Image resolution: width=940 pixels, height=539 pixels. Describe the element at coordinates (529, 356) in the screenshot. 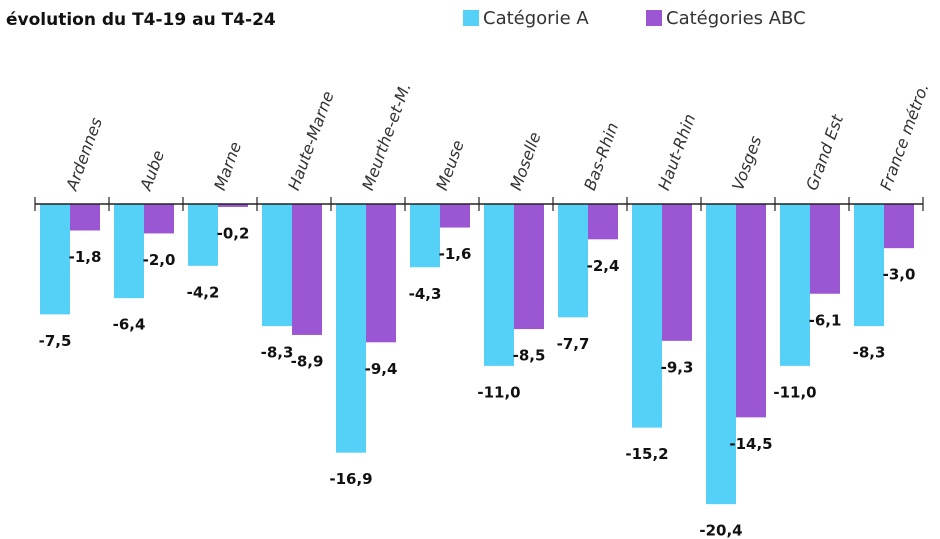

I see `value-label: -8,5` at that location.